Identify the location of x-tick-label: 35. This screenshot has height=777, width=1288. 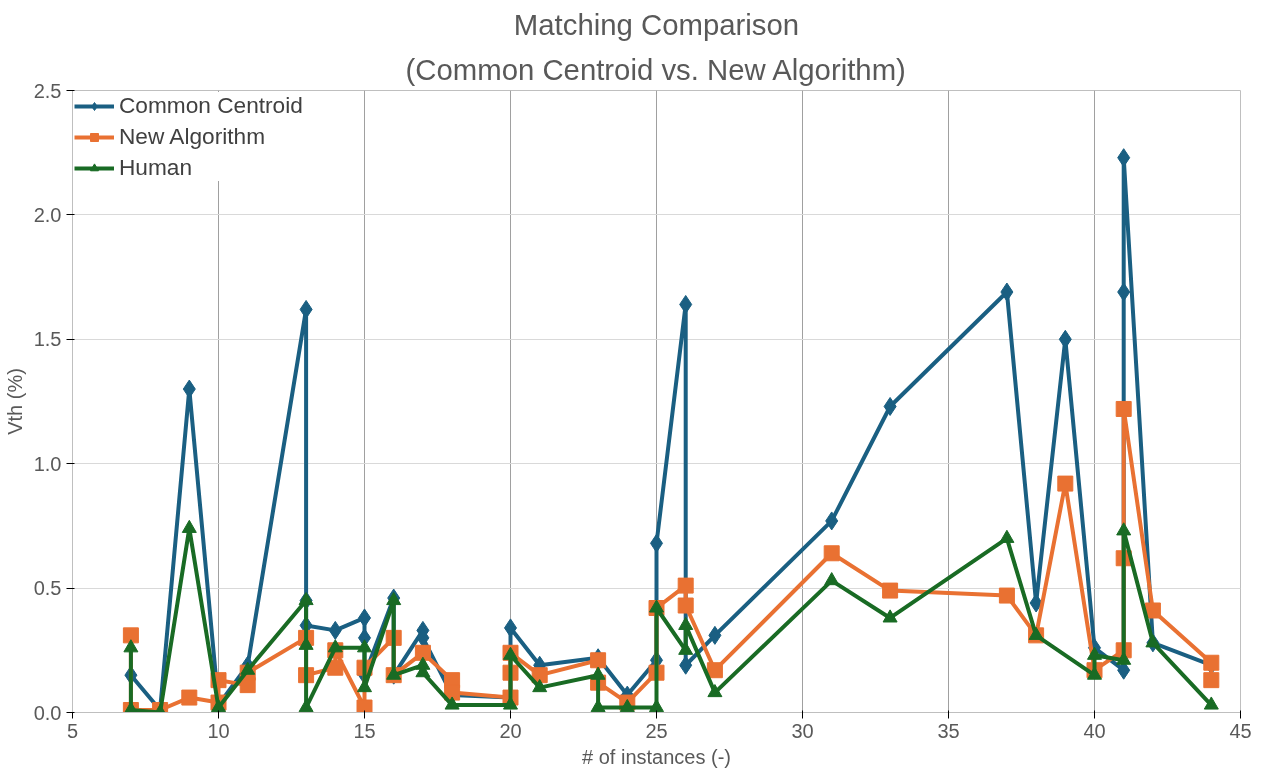
(948, 730).